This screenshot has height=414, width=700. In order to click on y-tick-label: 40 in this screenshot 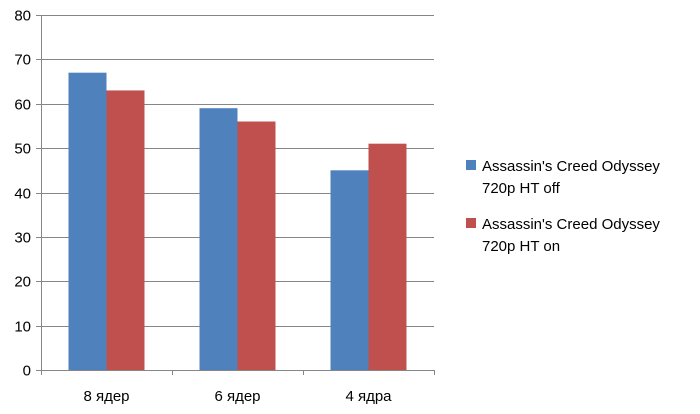, I will do `click(22, 194)`.